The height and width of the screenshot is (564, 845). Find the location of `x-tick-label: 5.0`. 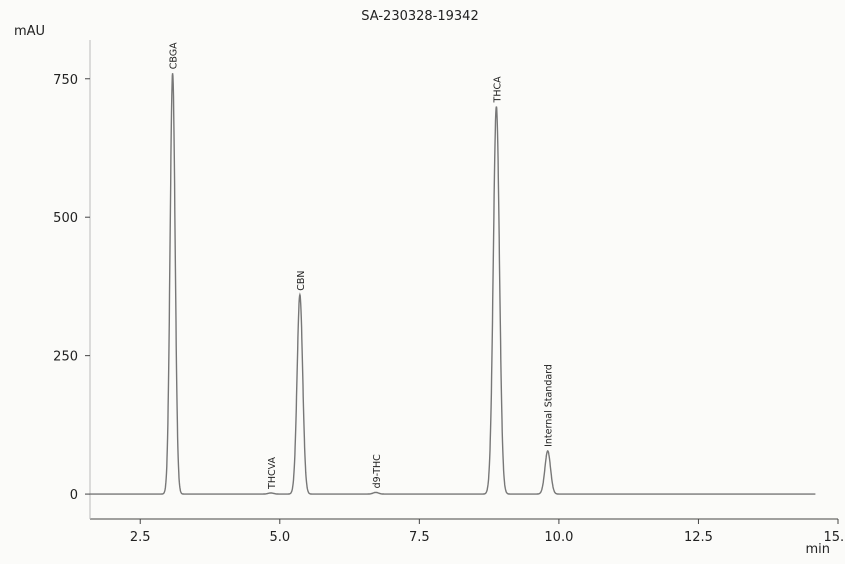

x-tick-label: 5.0 is located at coordinates (279, 537).